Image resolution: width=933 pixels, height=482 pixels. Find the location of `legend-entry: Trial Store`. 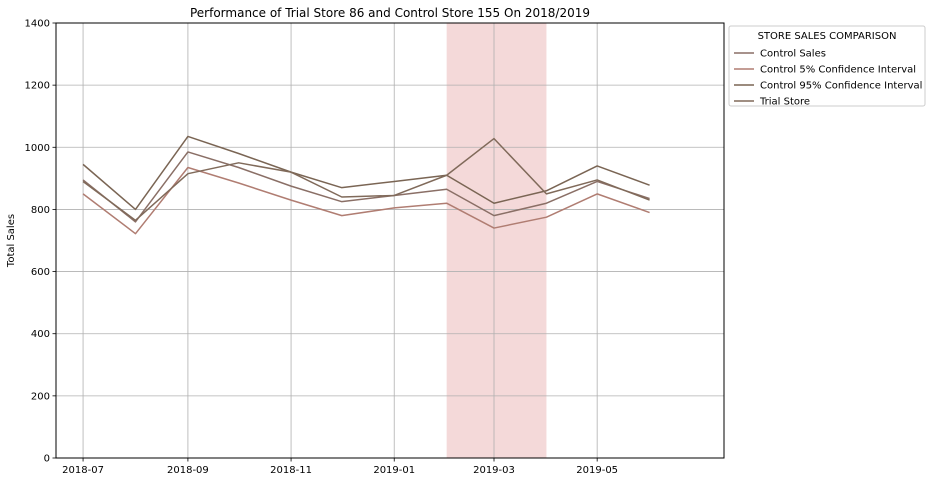

legend-entry: Trial Store is located at coordinates (784, 102).